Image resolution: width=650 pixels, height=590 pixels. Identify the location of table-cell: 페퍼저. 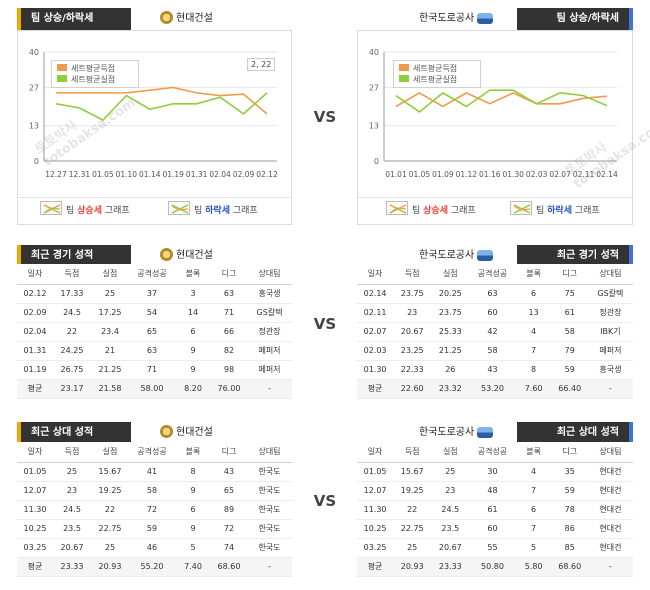
(610, 351).